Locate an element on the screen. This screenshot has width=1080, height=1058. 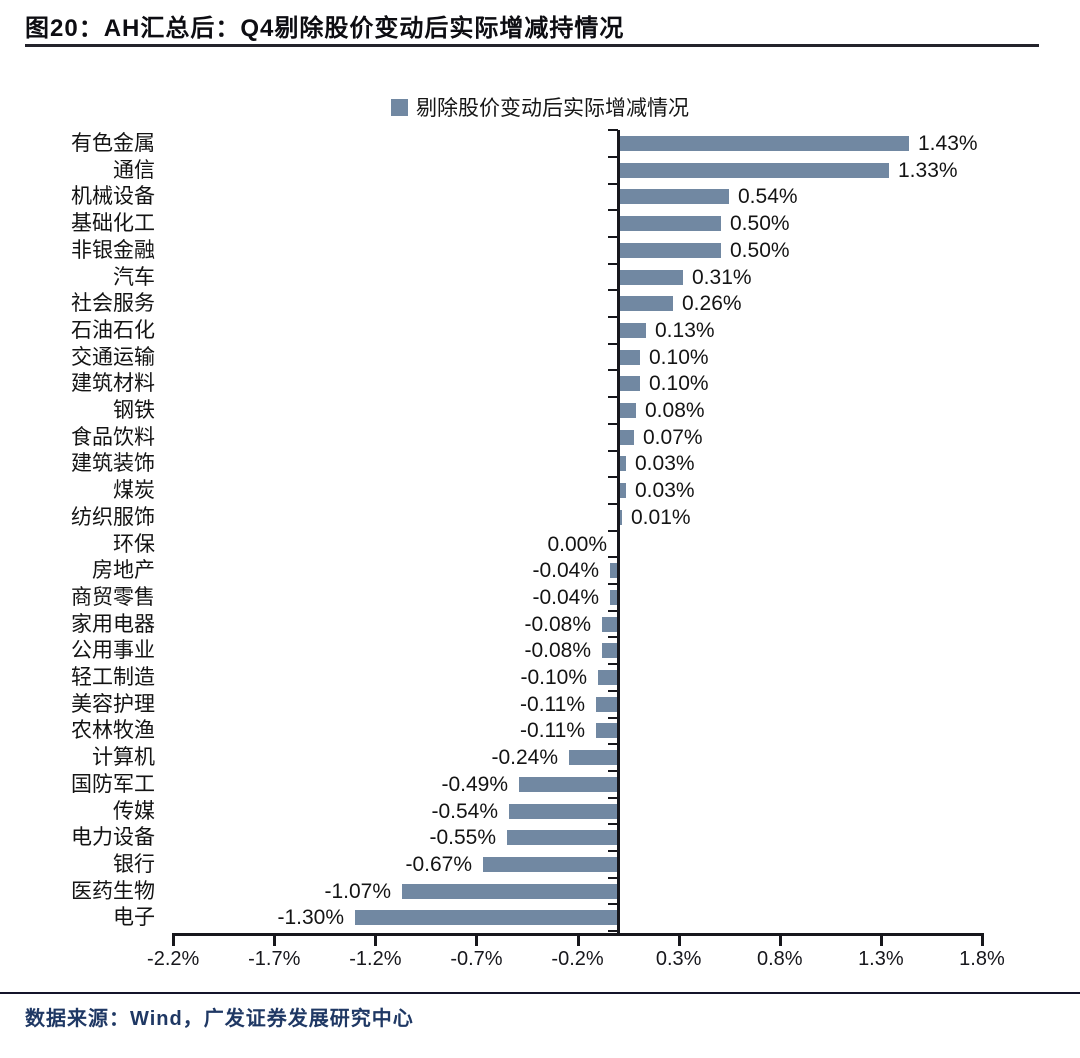
category-label: 农林牧渔 is located at coordinates (113, 731).